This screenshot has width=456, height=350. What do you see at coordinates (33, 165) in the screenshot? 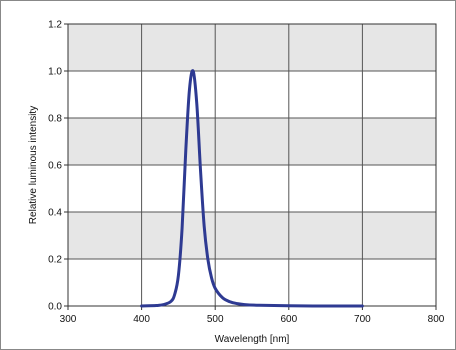
I see `y-axis-label: Relative luminous intensity` at bounding box center [33, 165].